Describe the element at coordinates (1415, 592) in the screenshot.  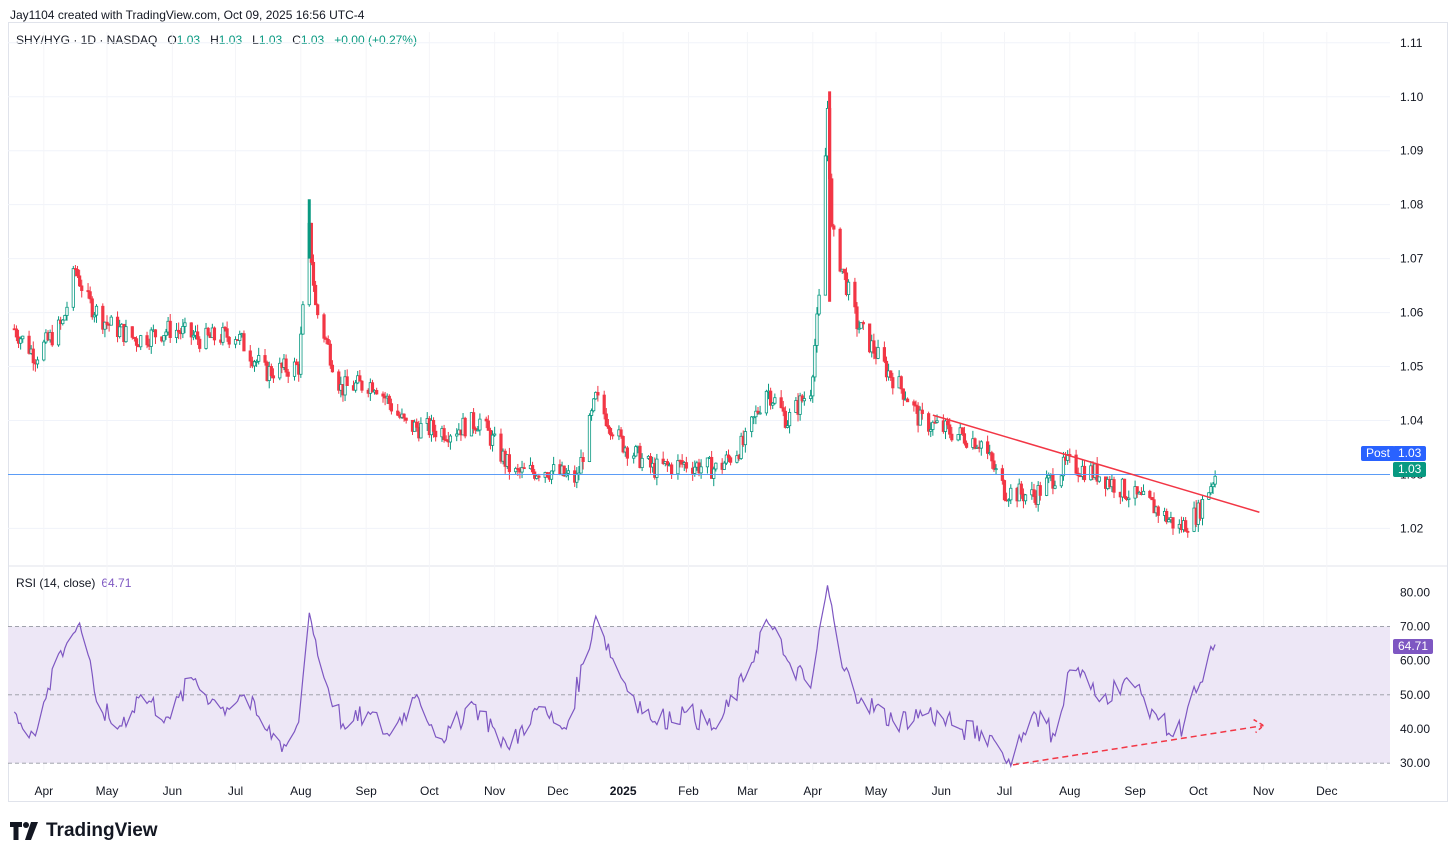
I see `rsi-tick-label: 80.00` at that location.